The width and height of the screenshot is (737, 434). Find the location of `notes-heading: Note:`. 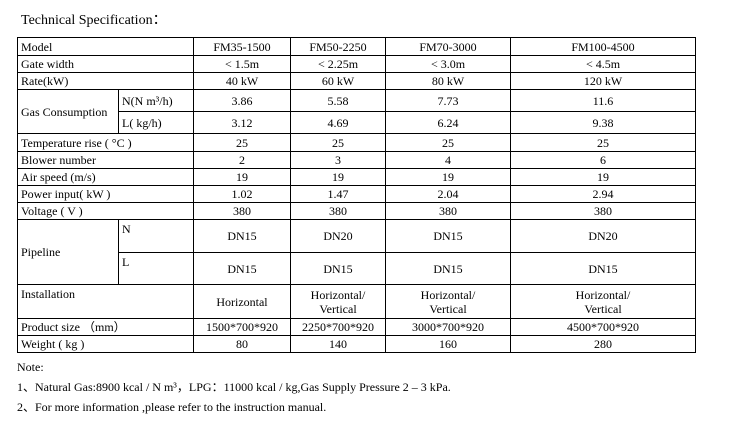

notes-heading: Note: is located at coordinates (30, 367).